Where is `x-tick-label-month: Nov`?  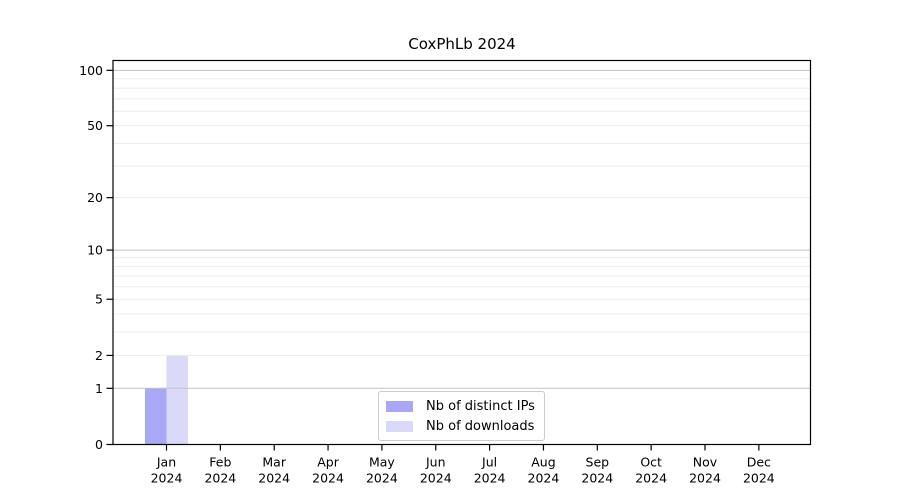
x-tick-label-month: Nov is located at coordinates (705, 462).